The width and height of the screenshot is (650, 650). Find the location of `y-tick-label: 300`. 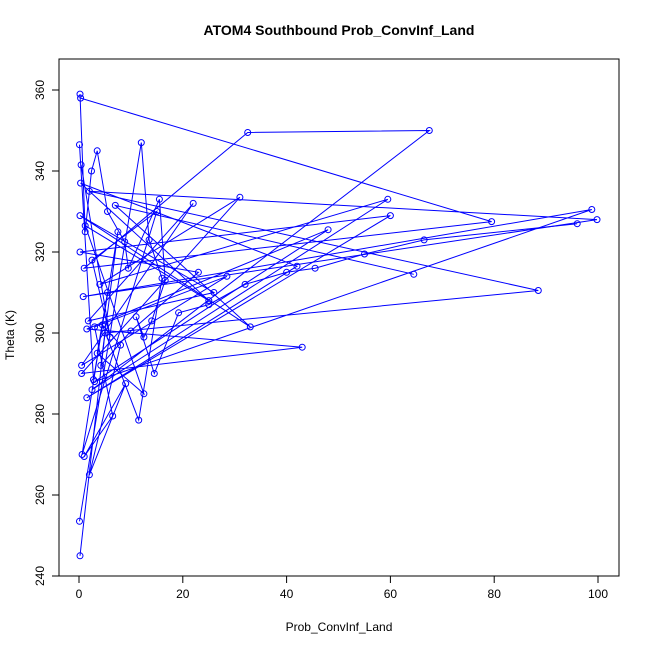

y-tick-label: 300 is located at coordinates (40, 333).